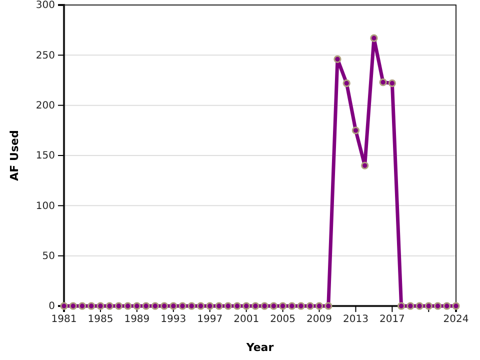  Describe the element at coordinates (51, 306) in the screenshot. I see `y-tick-label: 0` at that location.